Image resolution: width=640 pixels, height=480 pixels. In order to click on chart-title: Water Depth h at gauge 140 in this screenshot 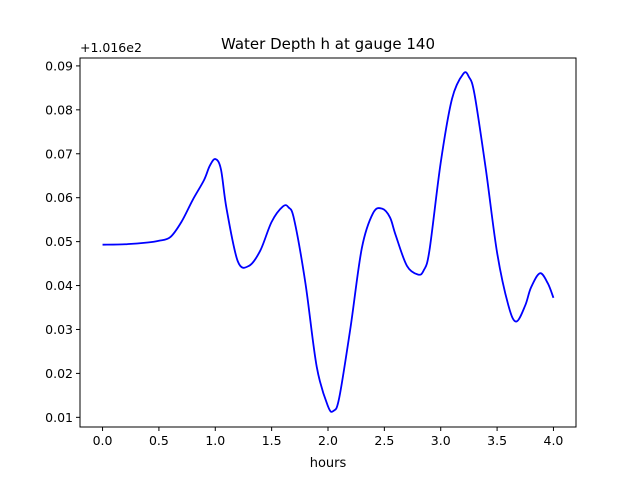, I will do `click(328, 44)`.